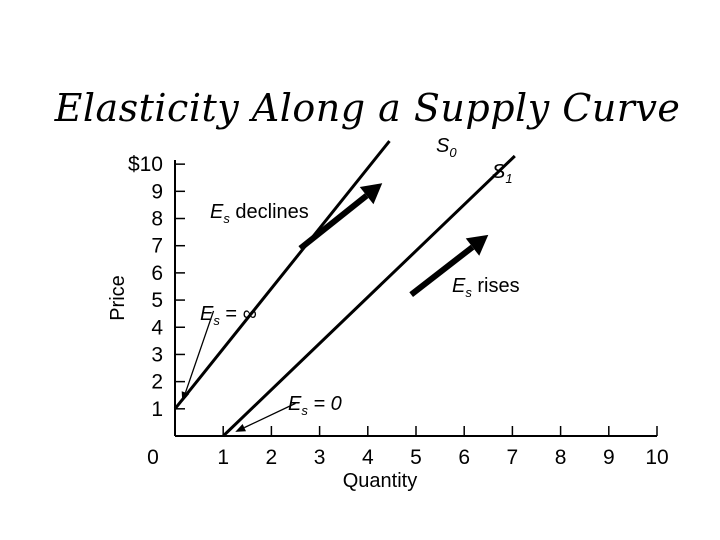 This screenshot has width=720, height=540. What do you see at coordinates (464, 457) in the screenshot?
I see `x-tick-label: 6` at bounding box center [464, 457].